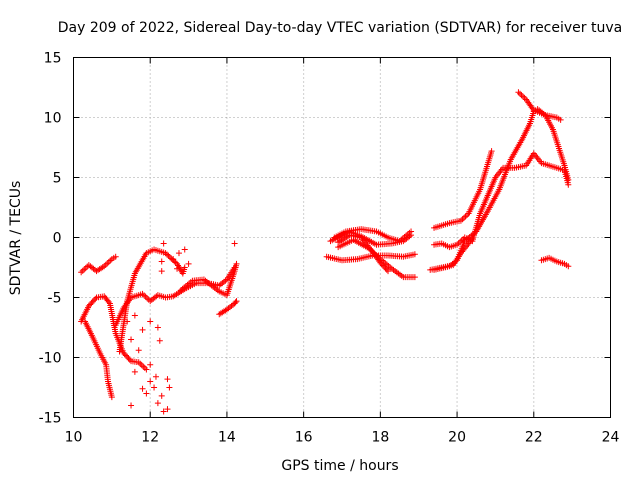 This screenshot has height=480, width=640. I want to click on y-axis-label: SDTVAR / TECUs, so click(16, 238).